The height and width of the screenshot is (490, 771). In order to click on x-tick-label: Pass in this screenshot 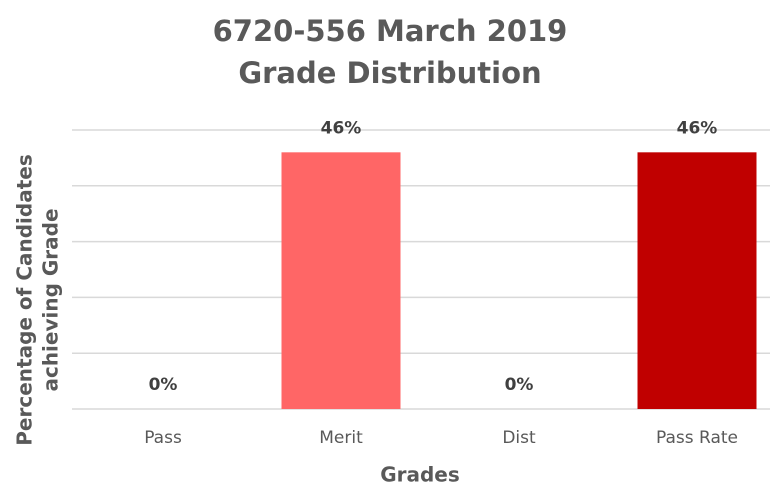, I will do `click(163, 438)`.